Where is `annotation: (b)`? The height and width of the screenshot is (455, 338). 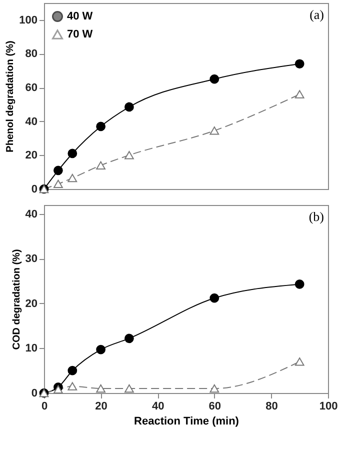 annotation: (b) is located at coordinates (316, 216).